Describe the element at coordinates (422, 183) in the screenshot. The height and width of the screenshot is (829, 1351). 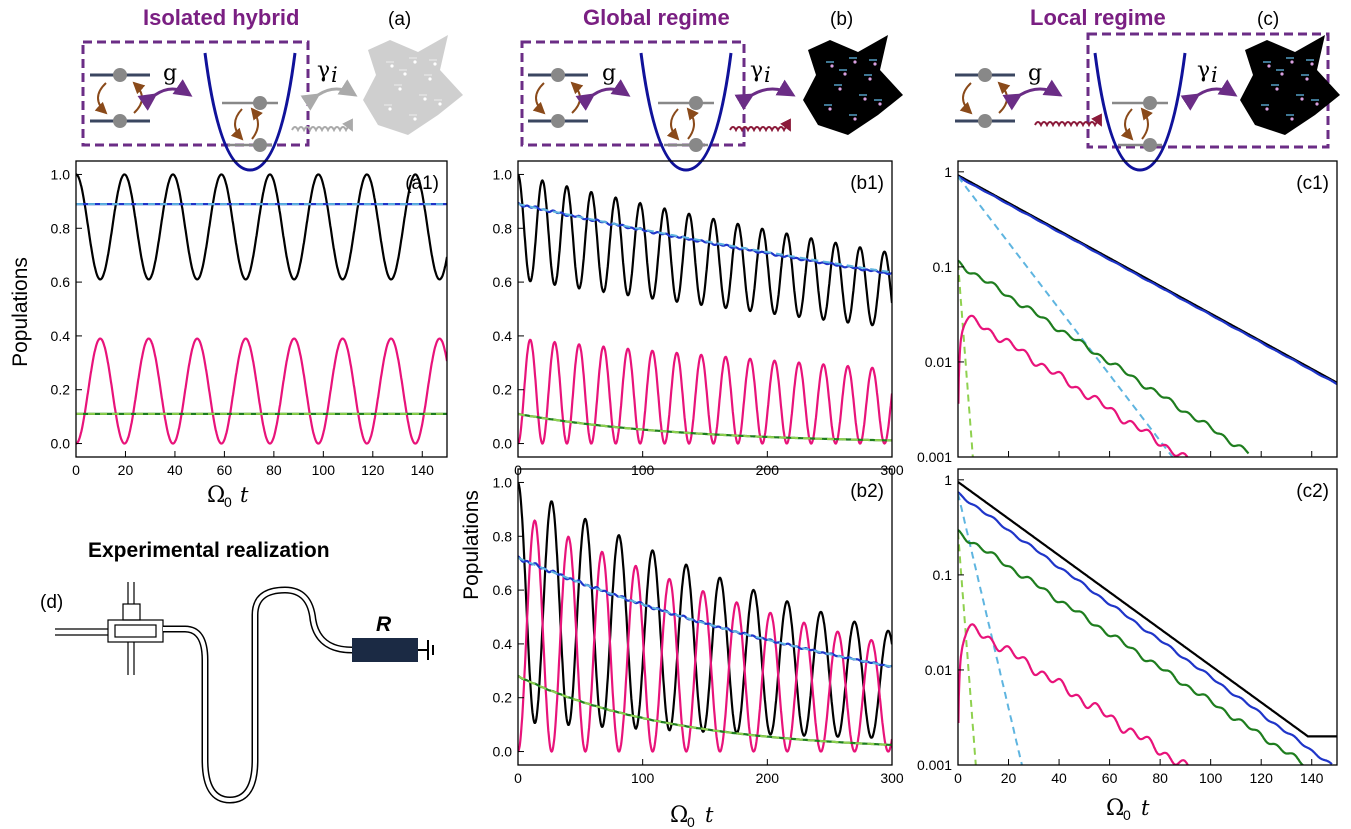
I see `panel-label-a1: (a1)` at that location.